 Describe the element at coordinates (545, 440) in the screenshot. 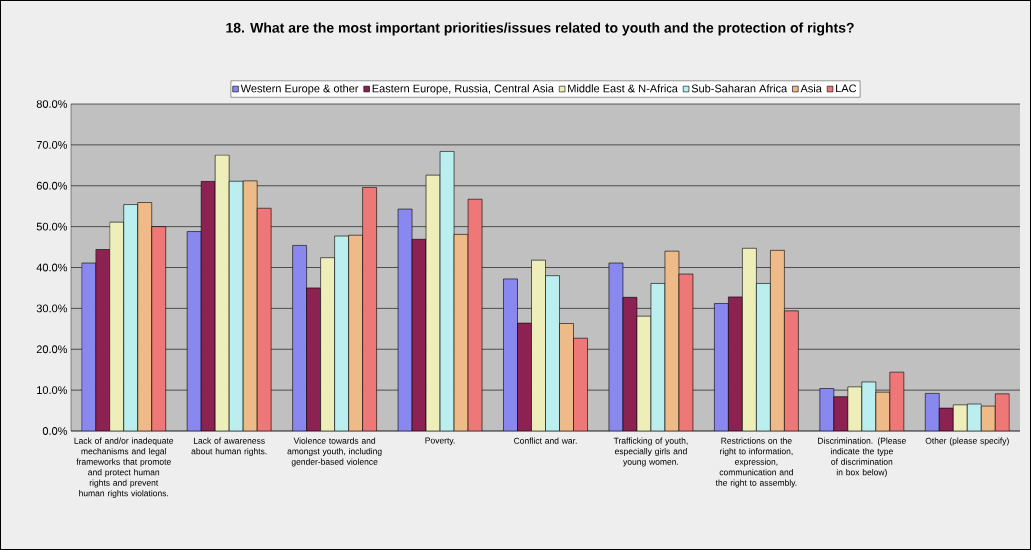

I see `x-tick-label: Conflict and war.` at that location.